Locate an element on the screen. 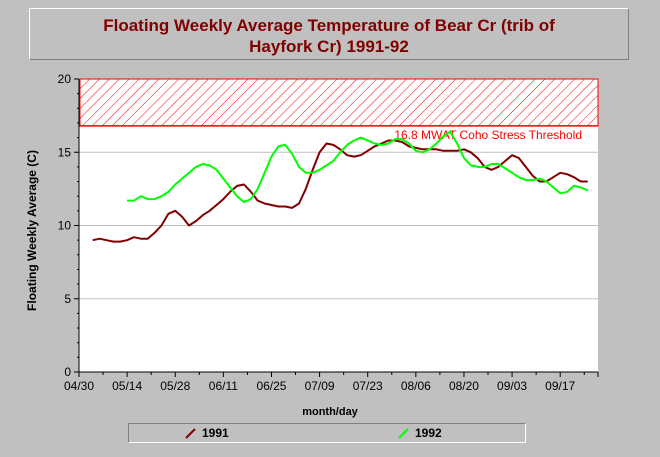 This screenshot has width=660, height=457. y-tick-label: 15 is located at coordinates (65, 152).